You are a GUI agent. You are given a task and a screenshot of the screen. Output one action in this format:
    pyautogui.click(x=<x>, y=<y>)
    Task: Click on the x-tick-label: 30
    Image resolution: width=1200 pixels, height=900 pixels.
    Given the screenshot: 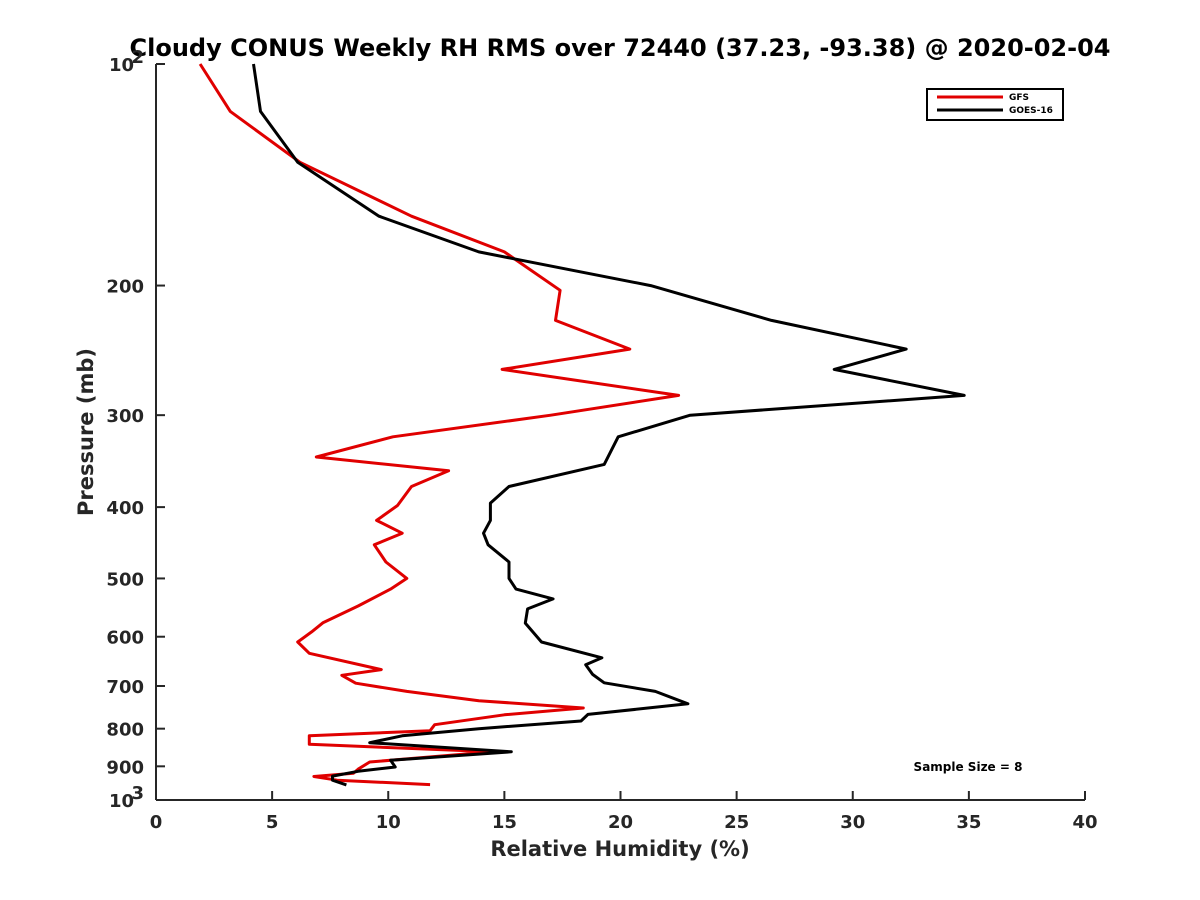 What is the action you would take?
    pyautogui.click(x=852, y=822)
    